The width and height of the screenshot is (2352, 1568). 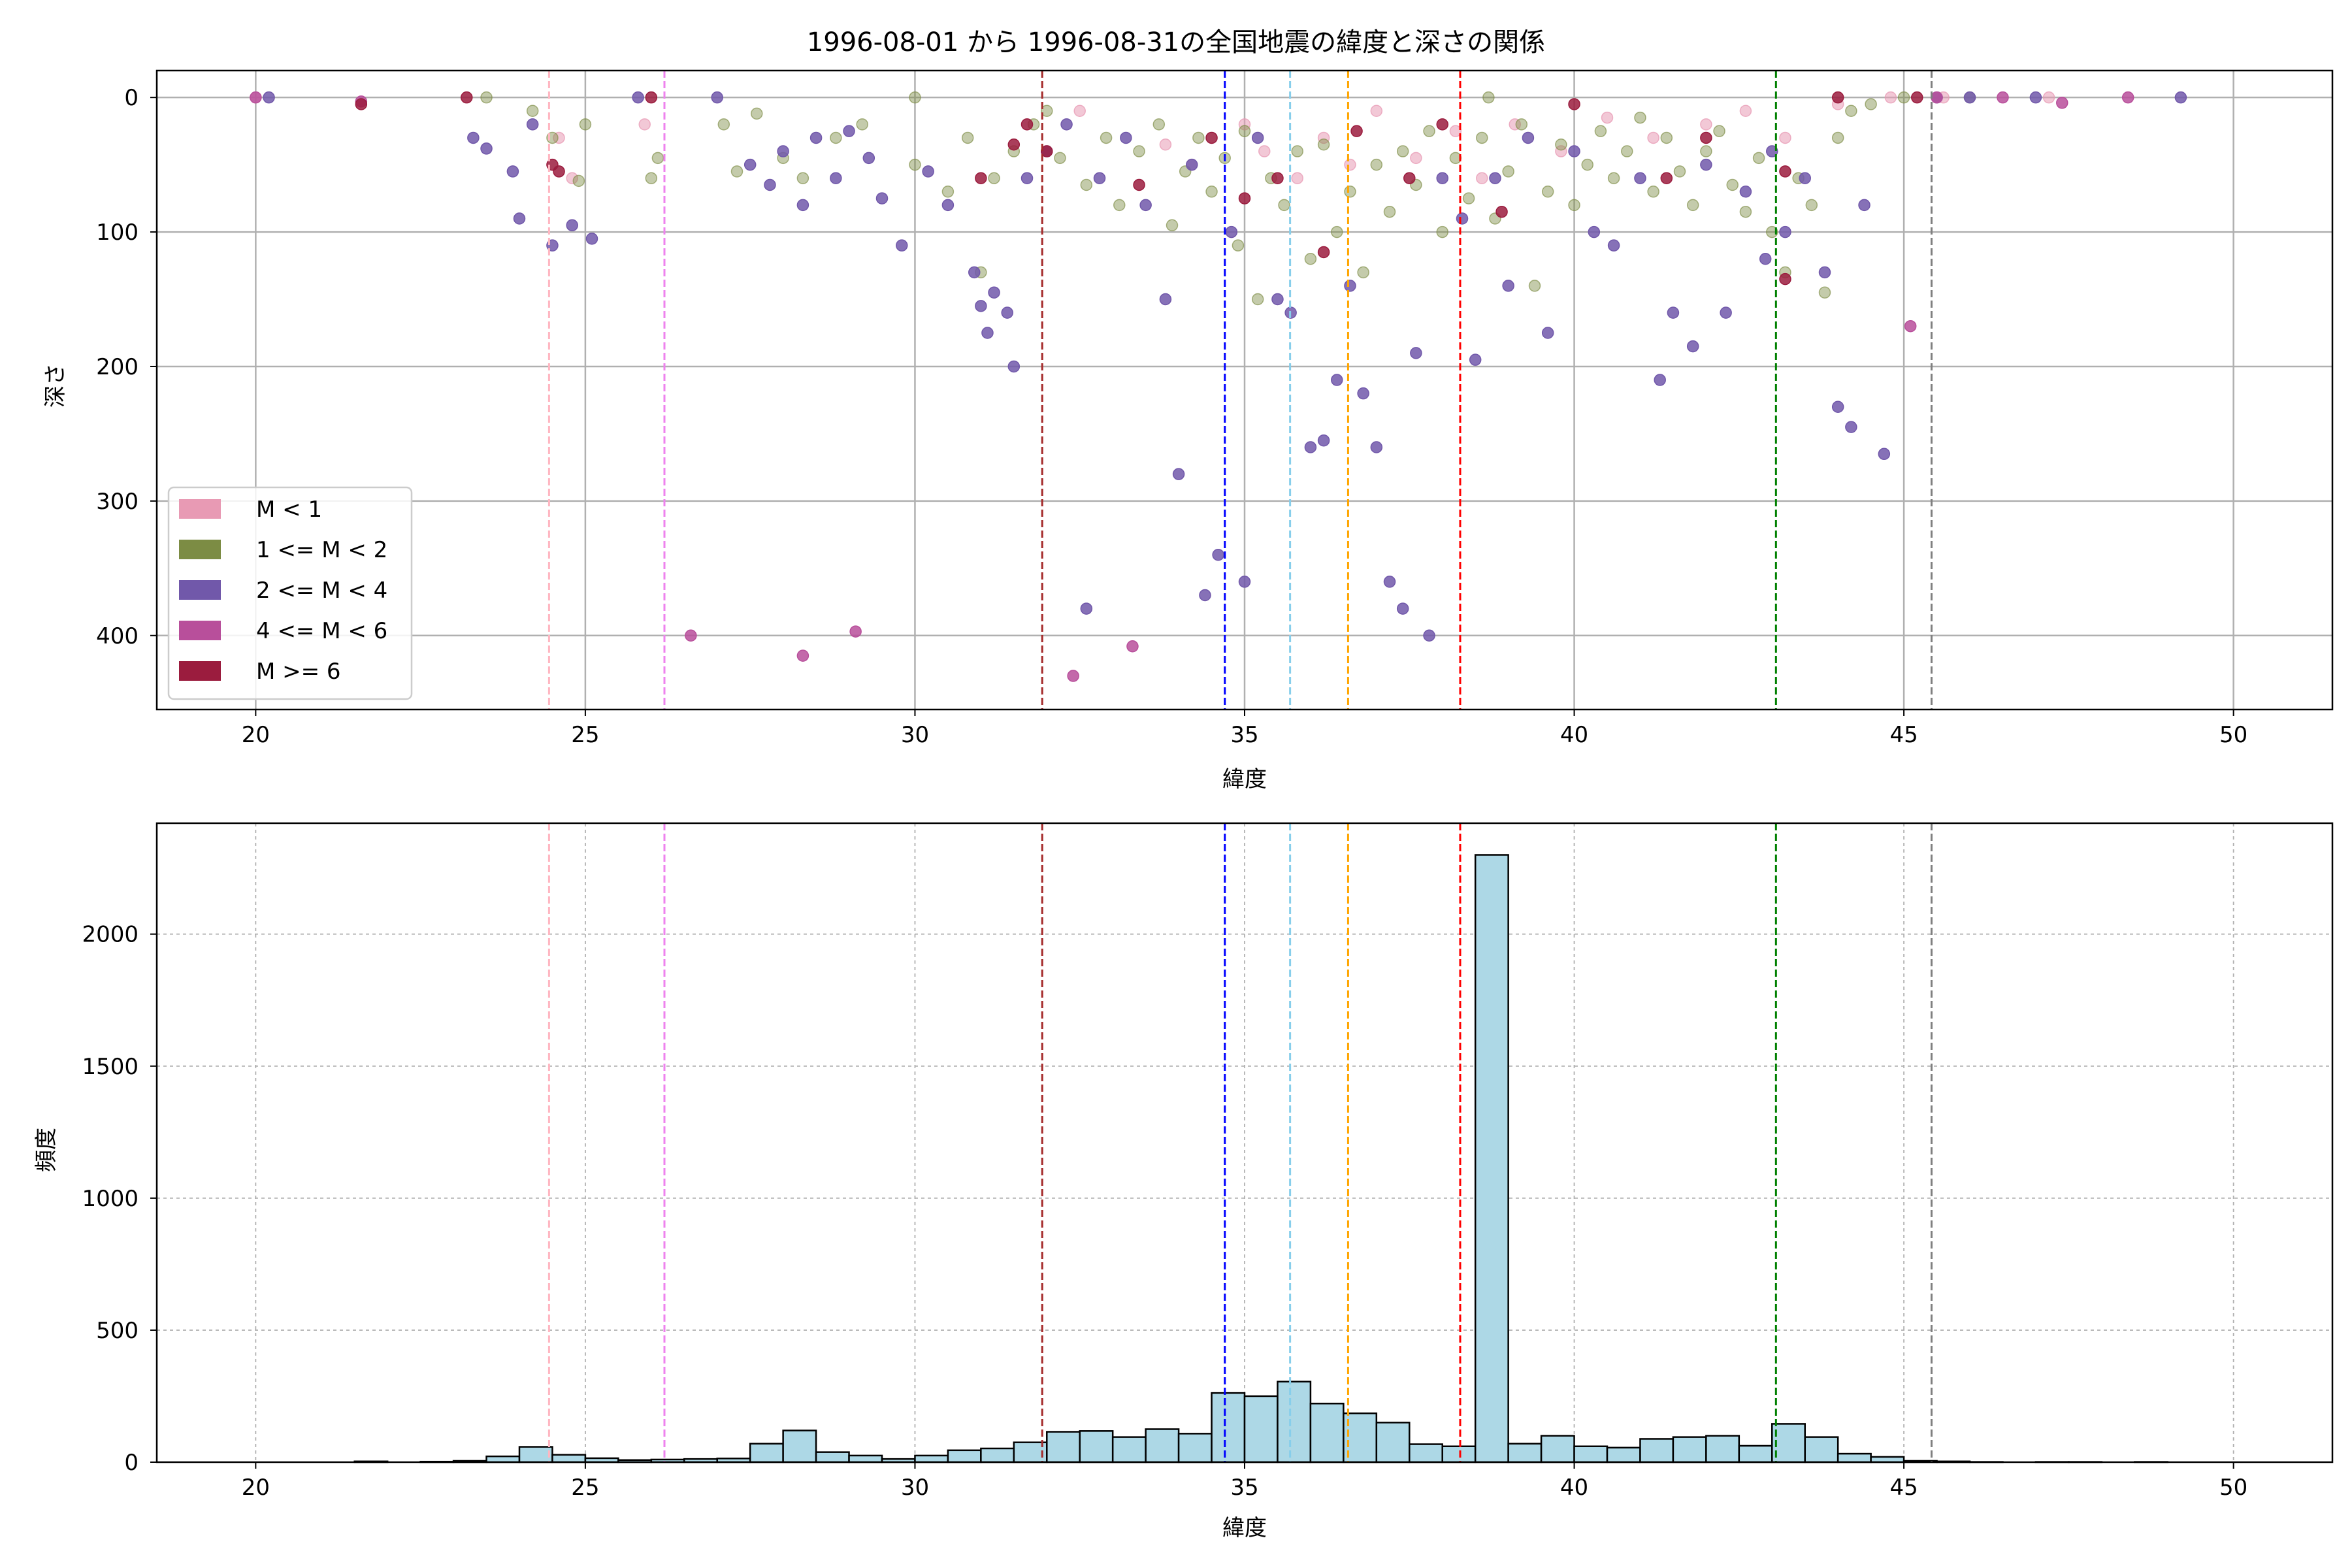 I want to click on scatter-ytick-label: 0, so click(x=131, y=98).